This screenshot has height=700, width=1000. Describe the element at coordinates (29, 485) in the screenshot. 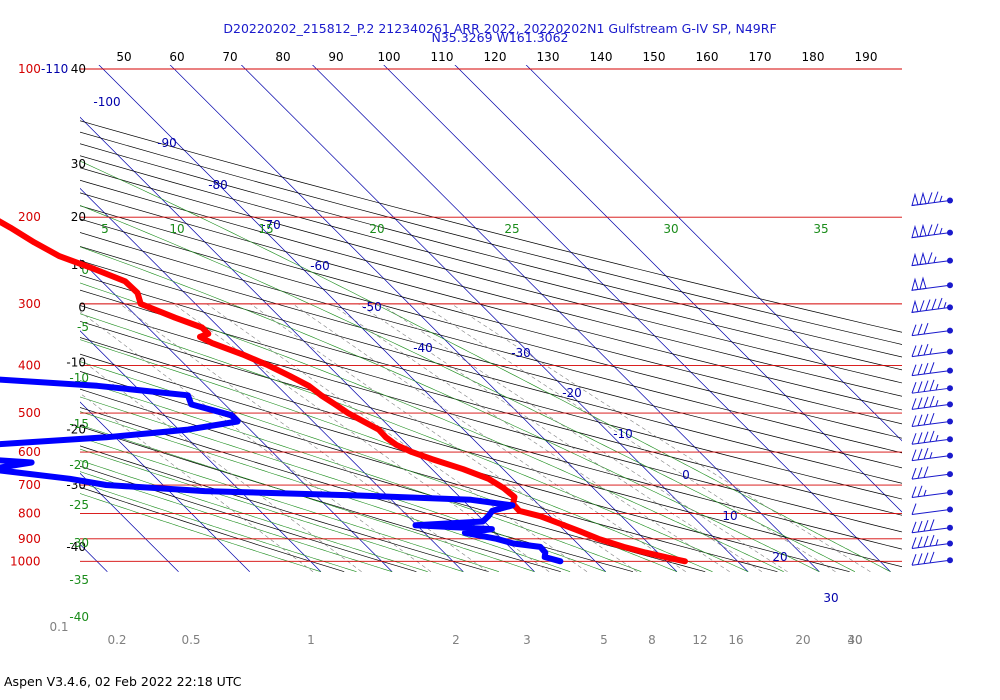

I see `pressure-label: 700` at that location.